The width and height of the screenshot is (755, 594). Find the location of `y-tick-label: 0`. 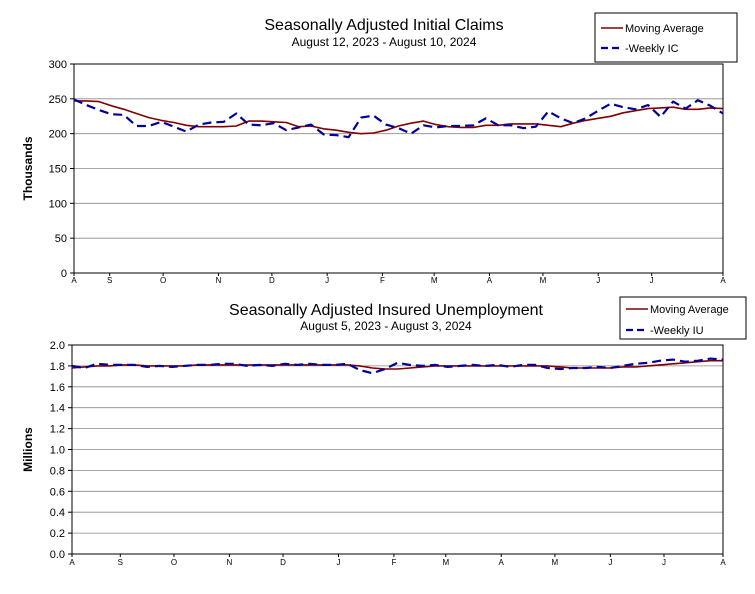

y-tick-label: 0 is located at coordinates (64, 274).